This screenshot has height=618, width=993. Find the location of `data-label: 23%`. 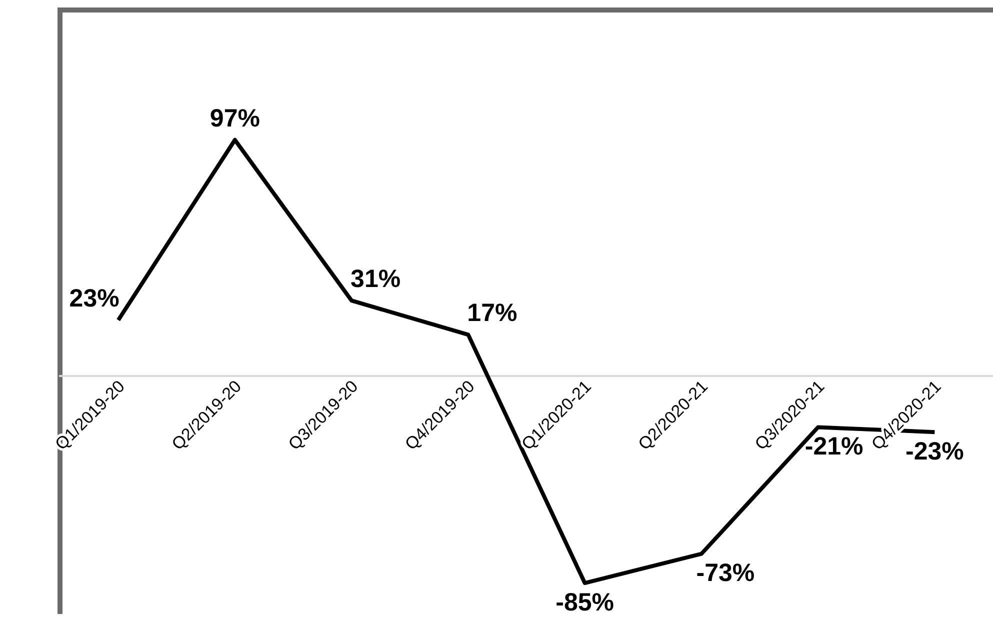

data-label: 23% is located at coordinates (94, 298).